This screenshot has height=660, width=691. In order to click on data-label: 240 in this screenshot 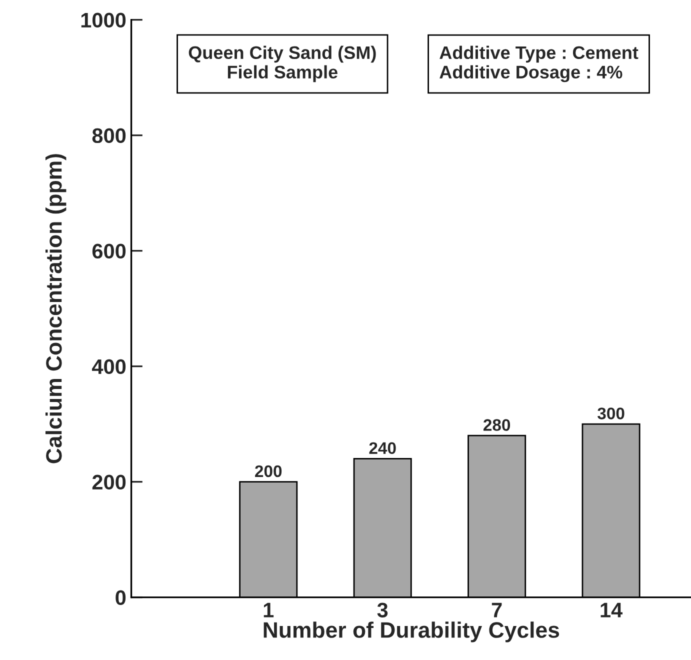, I will do `click(382, 448)`.